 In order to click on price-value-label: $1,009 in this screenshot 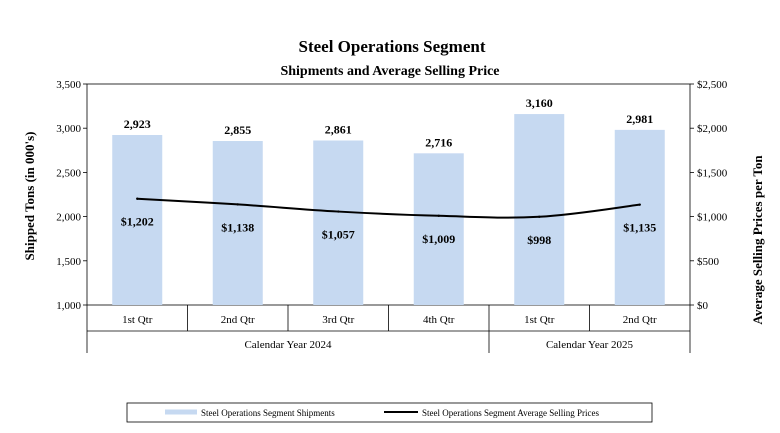, I will do `click(438, 239)`.